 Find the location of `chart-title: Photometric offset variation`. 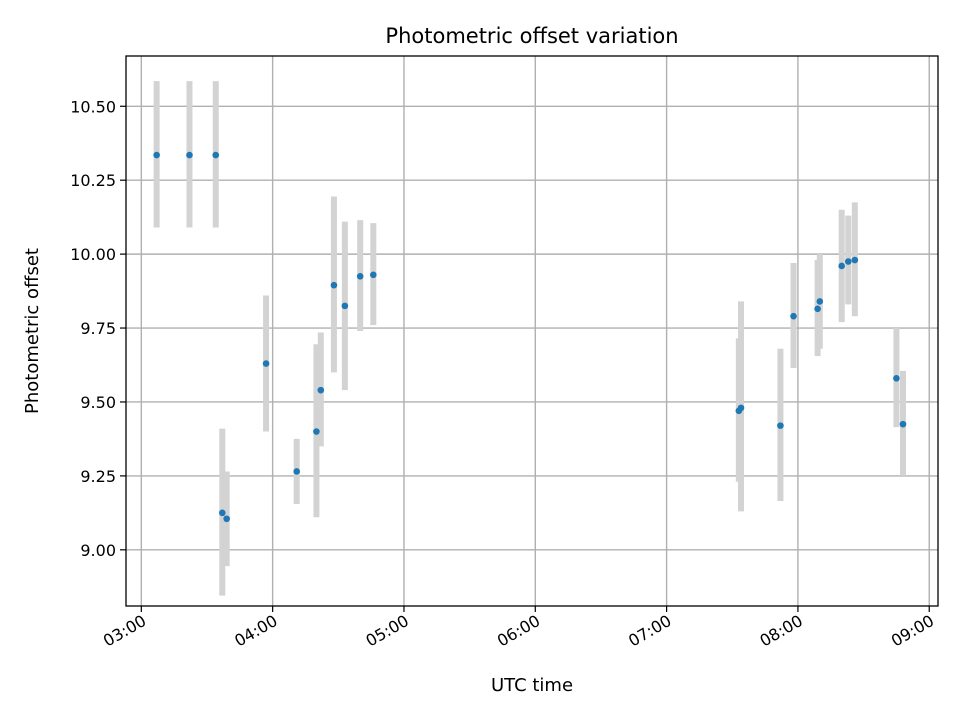

chart-title: Photometric offset variation is located at coordinates (531, 36).